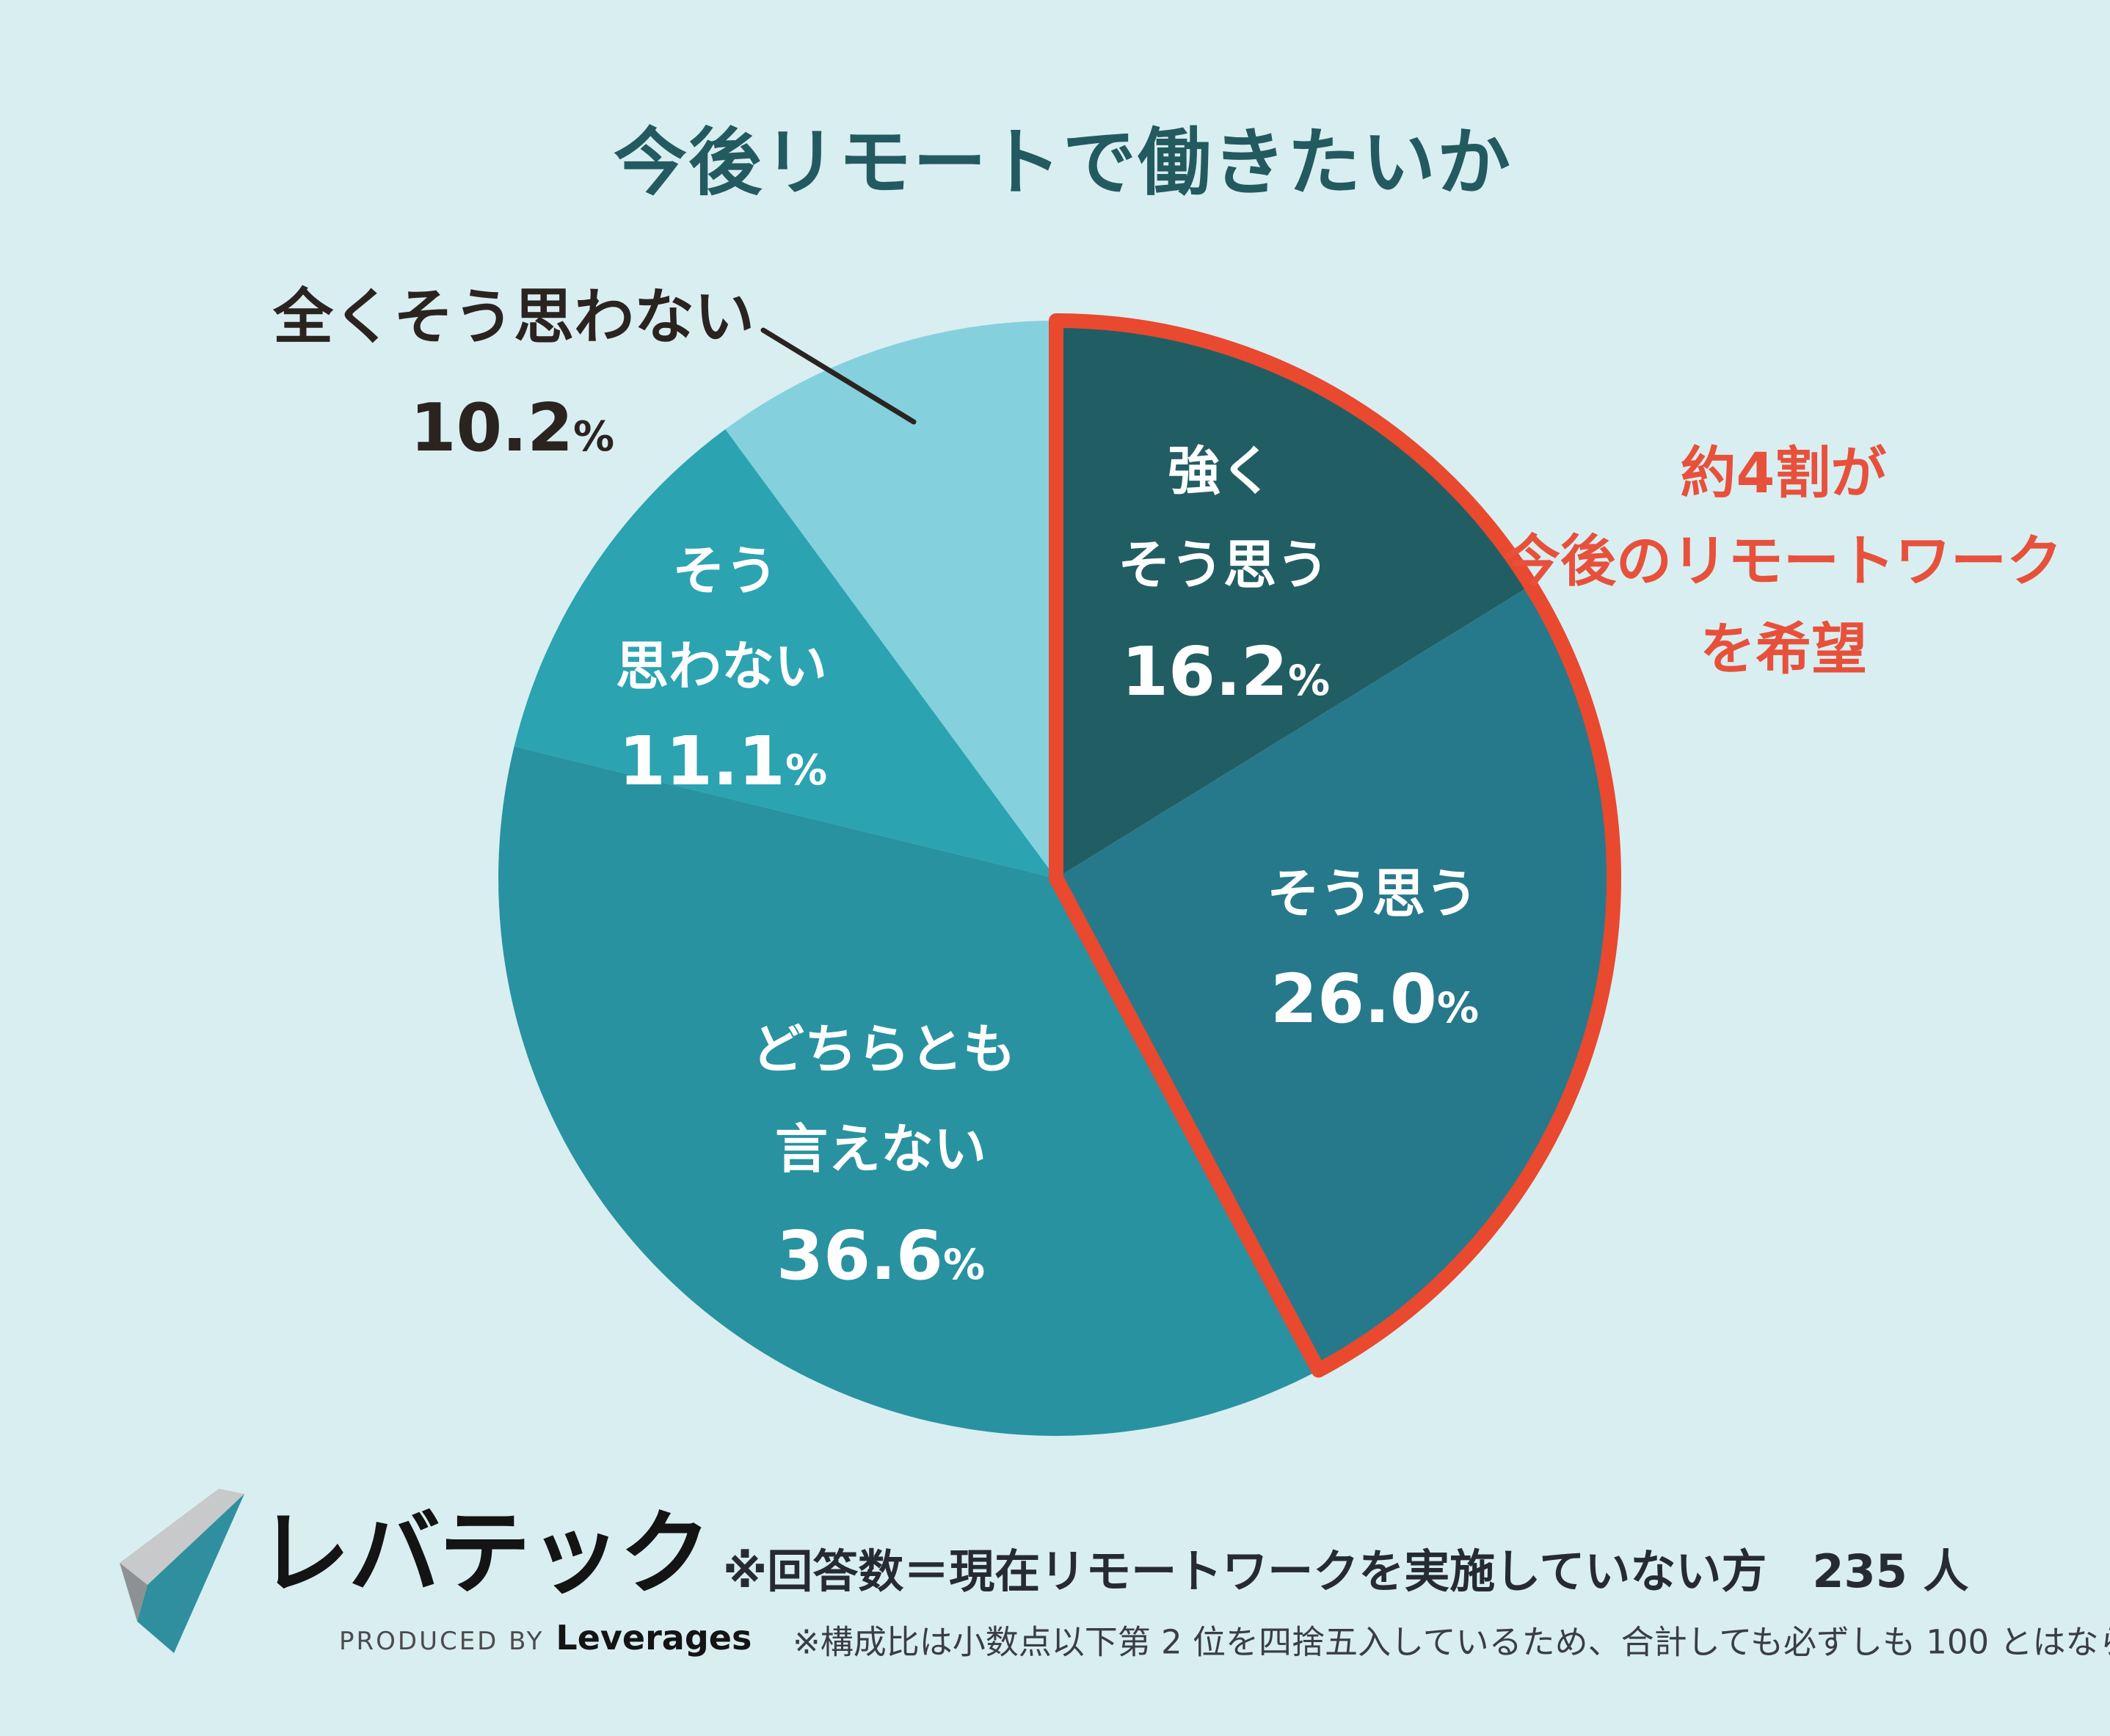 This screenshot has width=2110, height=1736. What do you see at coordinates (1354, 999) in the screenshot?
I see `slice-value-number: 26.0` at bounding box center [1354, 999].